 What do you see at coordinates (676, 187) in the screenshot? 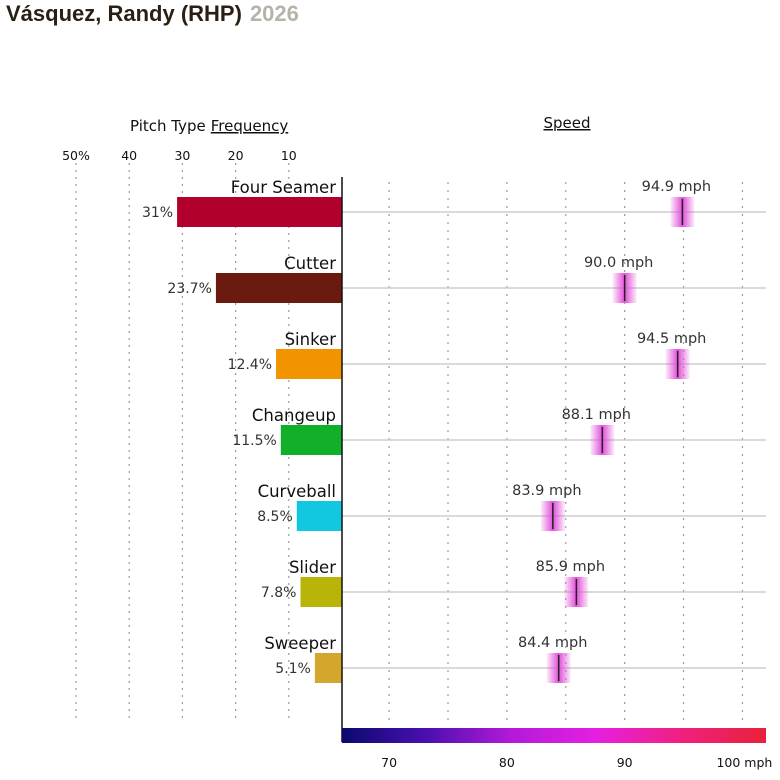
I see `speed-value-label: 94.9 mph` at bounding box center [676, 187].